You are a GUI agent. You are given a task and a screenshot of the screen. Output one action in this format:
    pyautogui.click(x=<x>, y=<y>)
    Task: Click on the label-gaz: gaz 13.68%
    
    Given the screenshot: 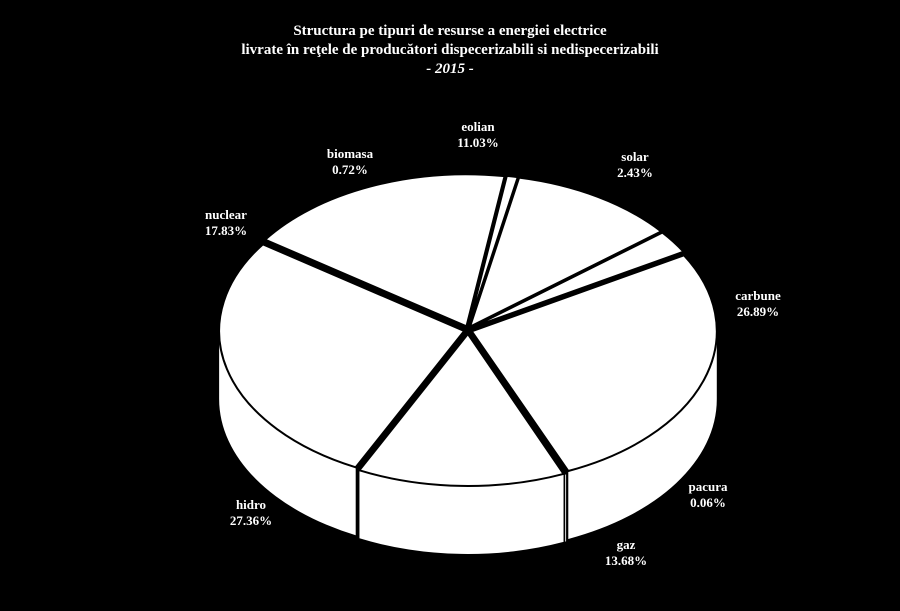 What is the action you would take?
    pyautogui.click(x=626, y=553)
    